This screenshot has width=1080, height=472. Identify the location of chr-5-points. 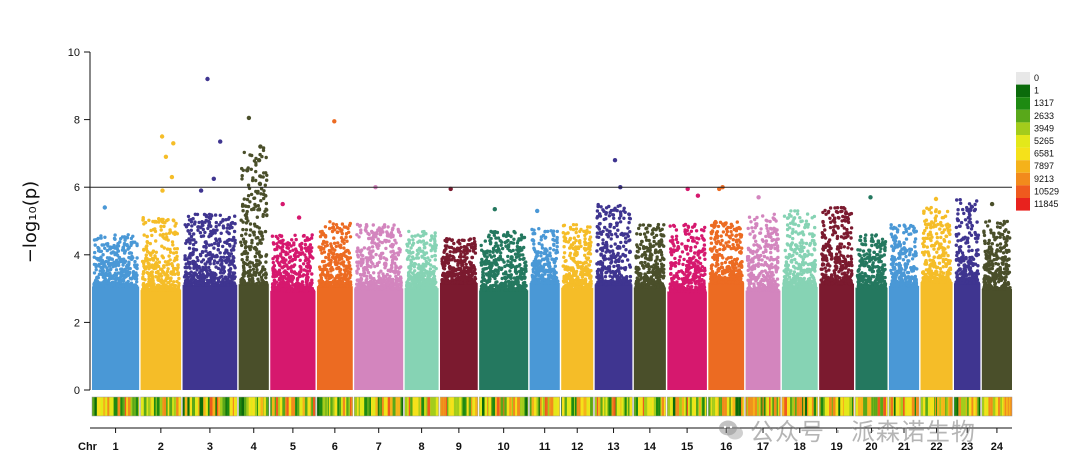
(293, 295).